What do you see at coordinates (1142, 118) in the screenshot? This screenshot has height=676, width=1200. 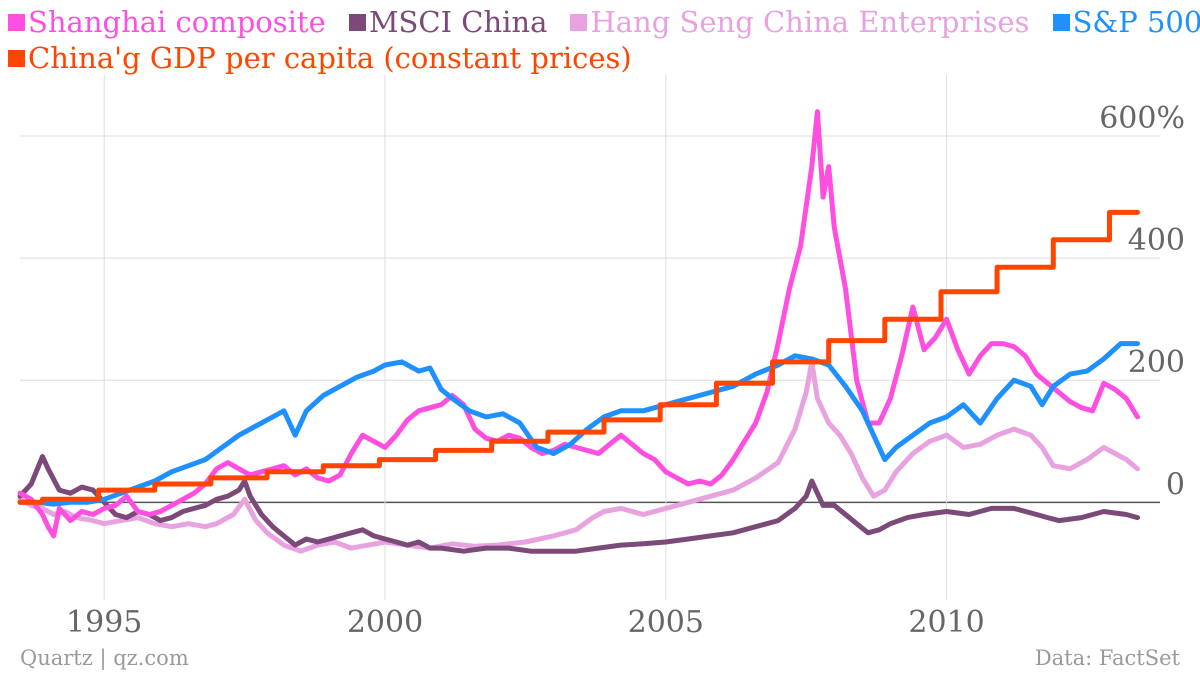 I see `y-tick-label: 600%` at bounding box center [1142, 118].